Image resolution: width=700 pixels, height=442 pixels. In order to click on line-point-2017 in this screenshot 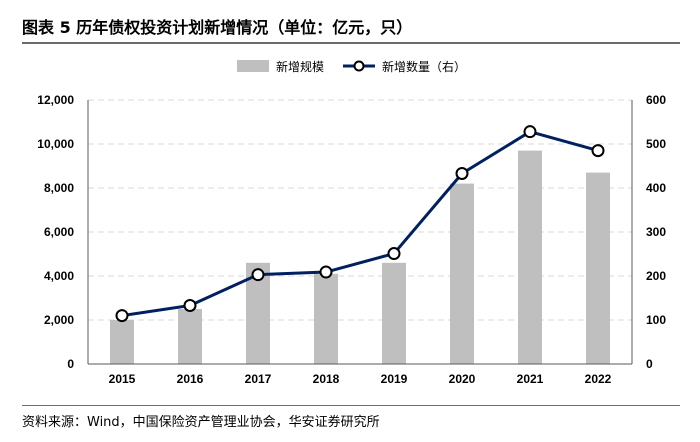, I will do `click(258, 275)`.